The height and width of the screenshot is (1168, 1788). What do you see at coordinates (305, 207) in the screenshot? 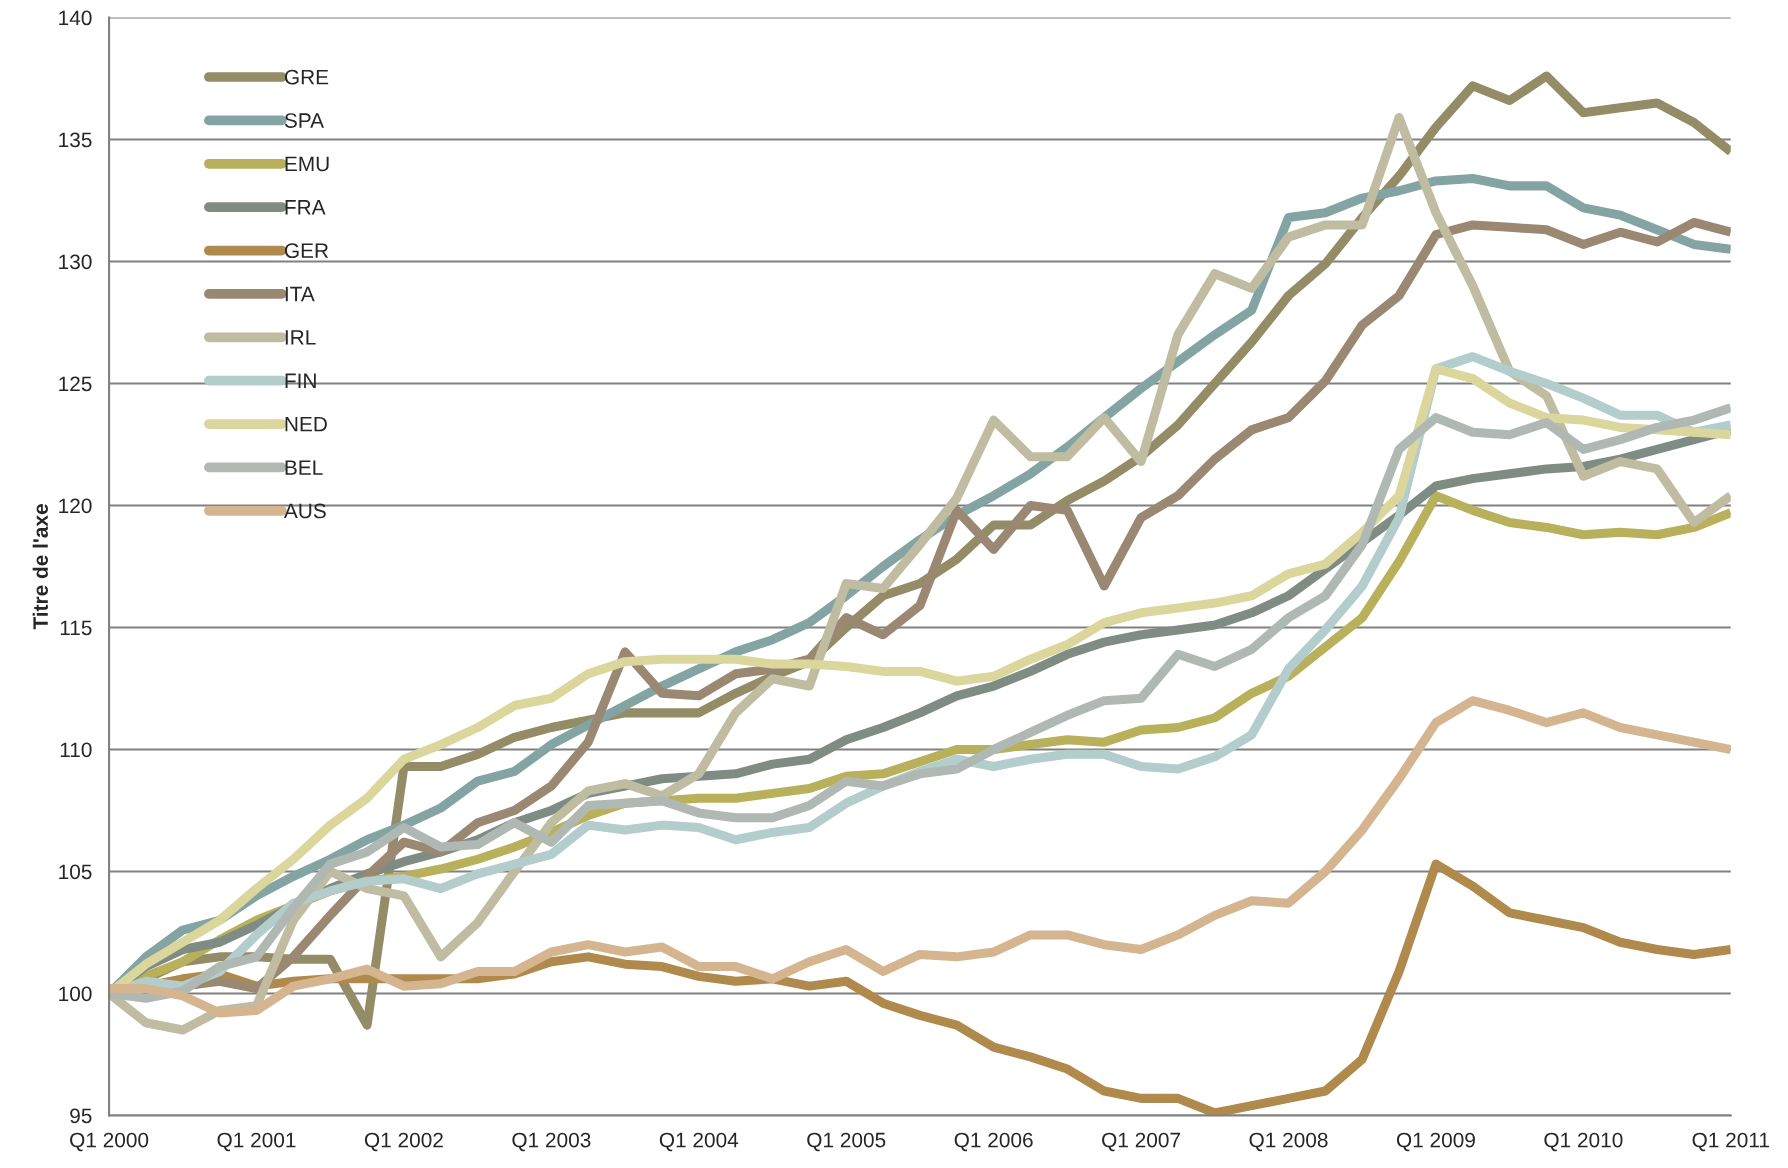
I see `legend-label: FRA` at bounding box center [305, 207].